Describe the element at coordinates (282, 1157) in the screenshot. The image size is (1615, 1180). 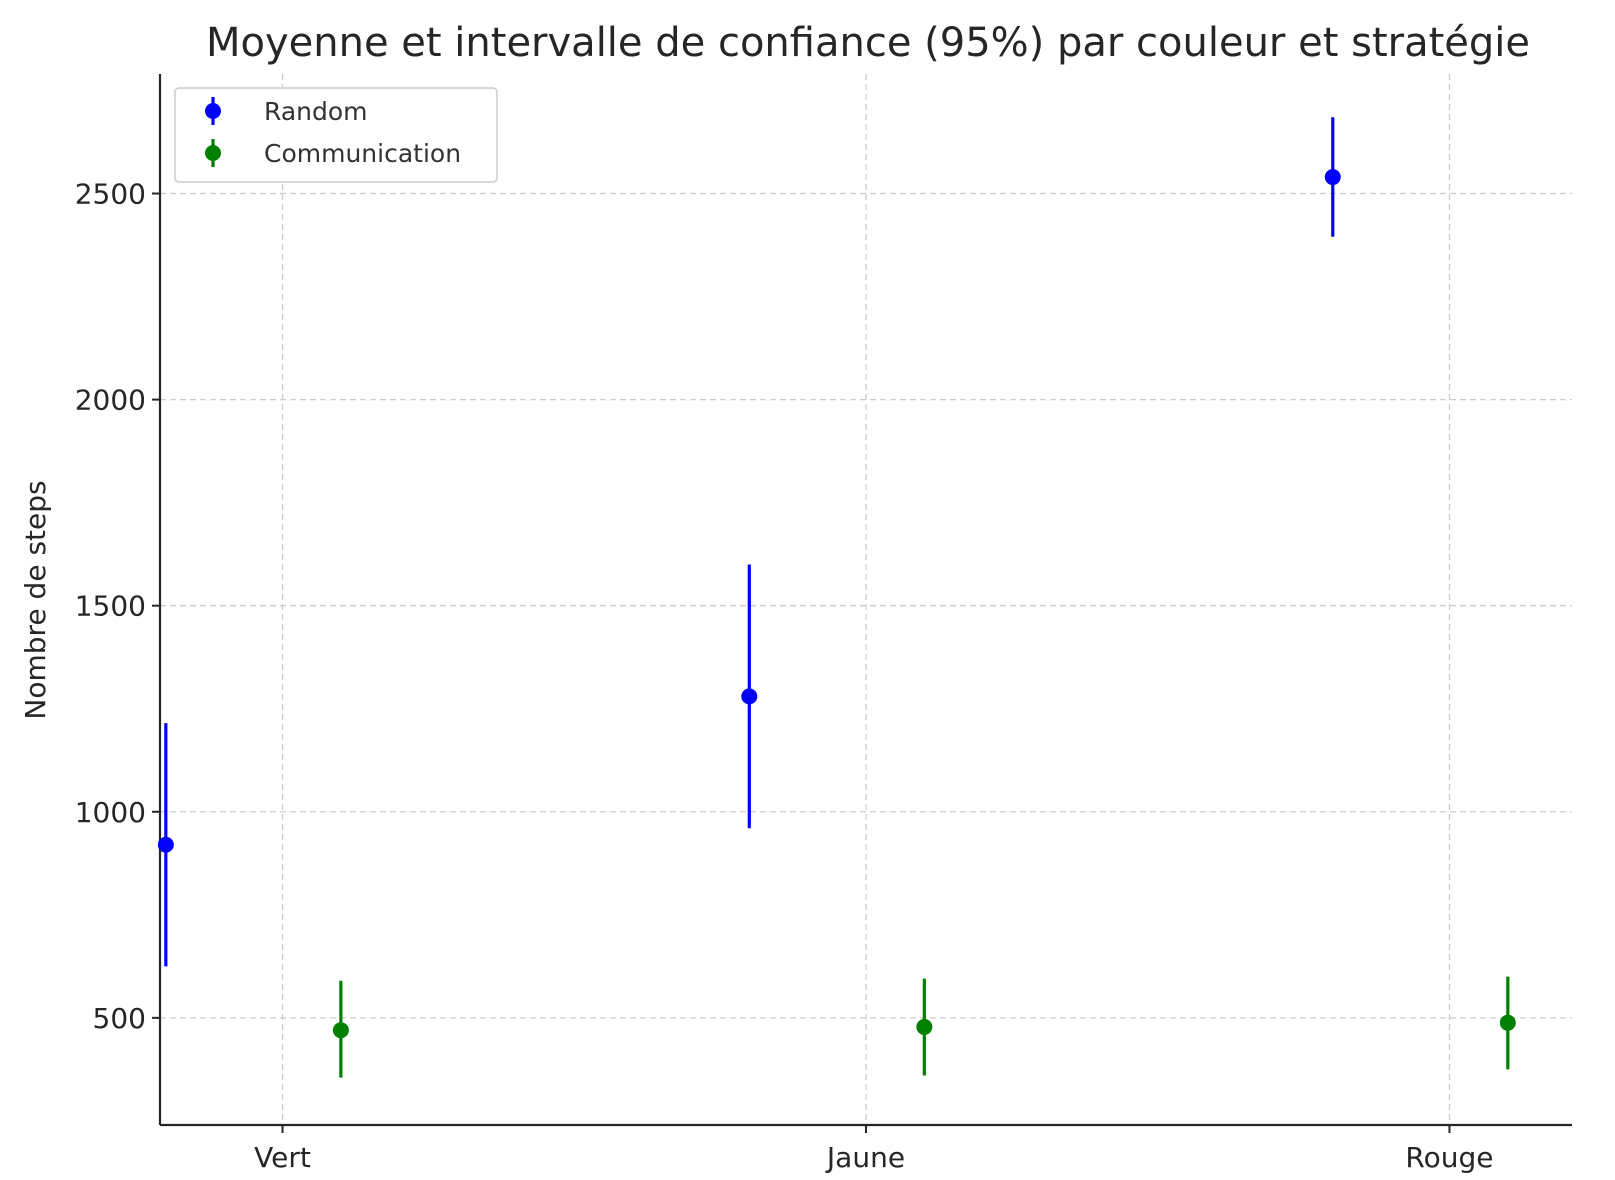
I see `x-tick-label: Vert` at that location.